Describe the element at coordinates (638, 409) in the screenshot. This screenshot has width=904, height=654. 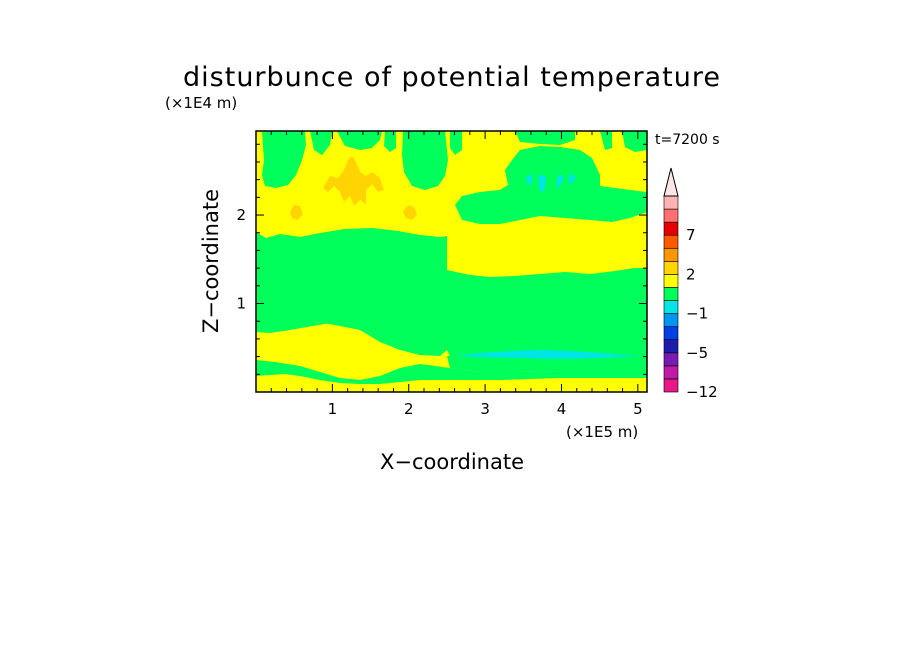
I see `x-tick-label: 5` at that location.